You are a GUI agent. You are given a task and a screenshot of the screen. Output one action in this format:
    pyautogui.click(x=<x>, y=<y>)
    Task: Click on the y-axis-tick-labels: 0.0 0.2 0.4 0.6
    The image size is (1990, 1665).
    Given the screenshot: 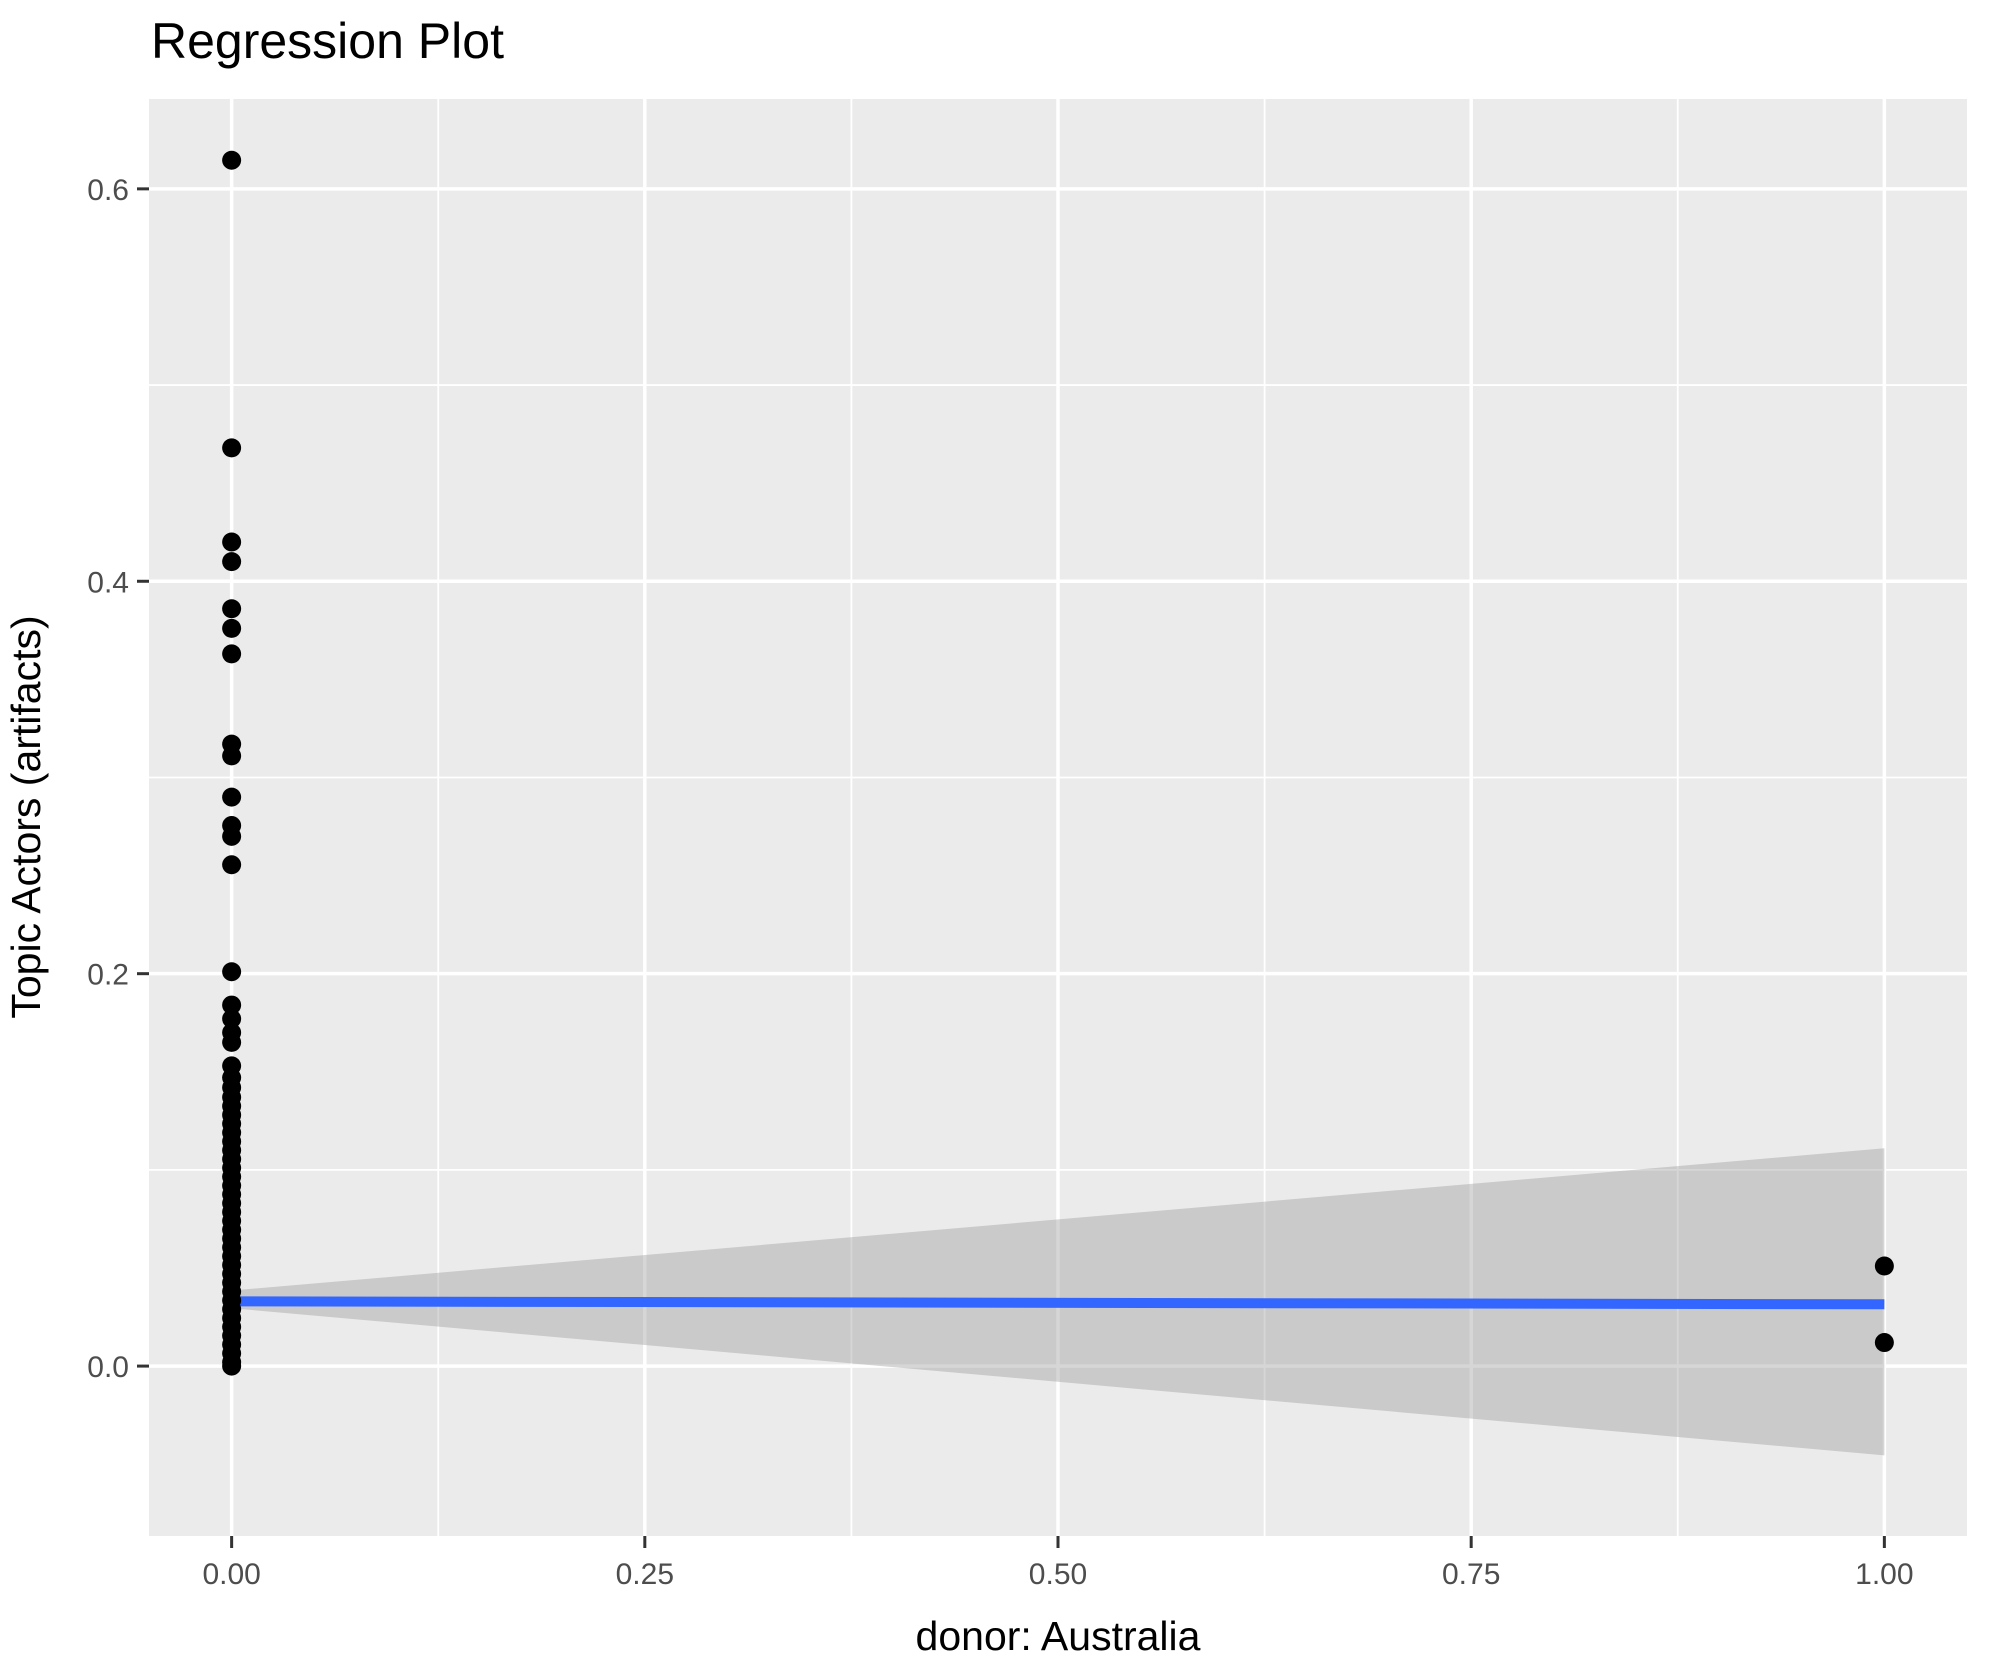 What is the action you would take?
    pyautogui.click(x=108, y=779)
    